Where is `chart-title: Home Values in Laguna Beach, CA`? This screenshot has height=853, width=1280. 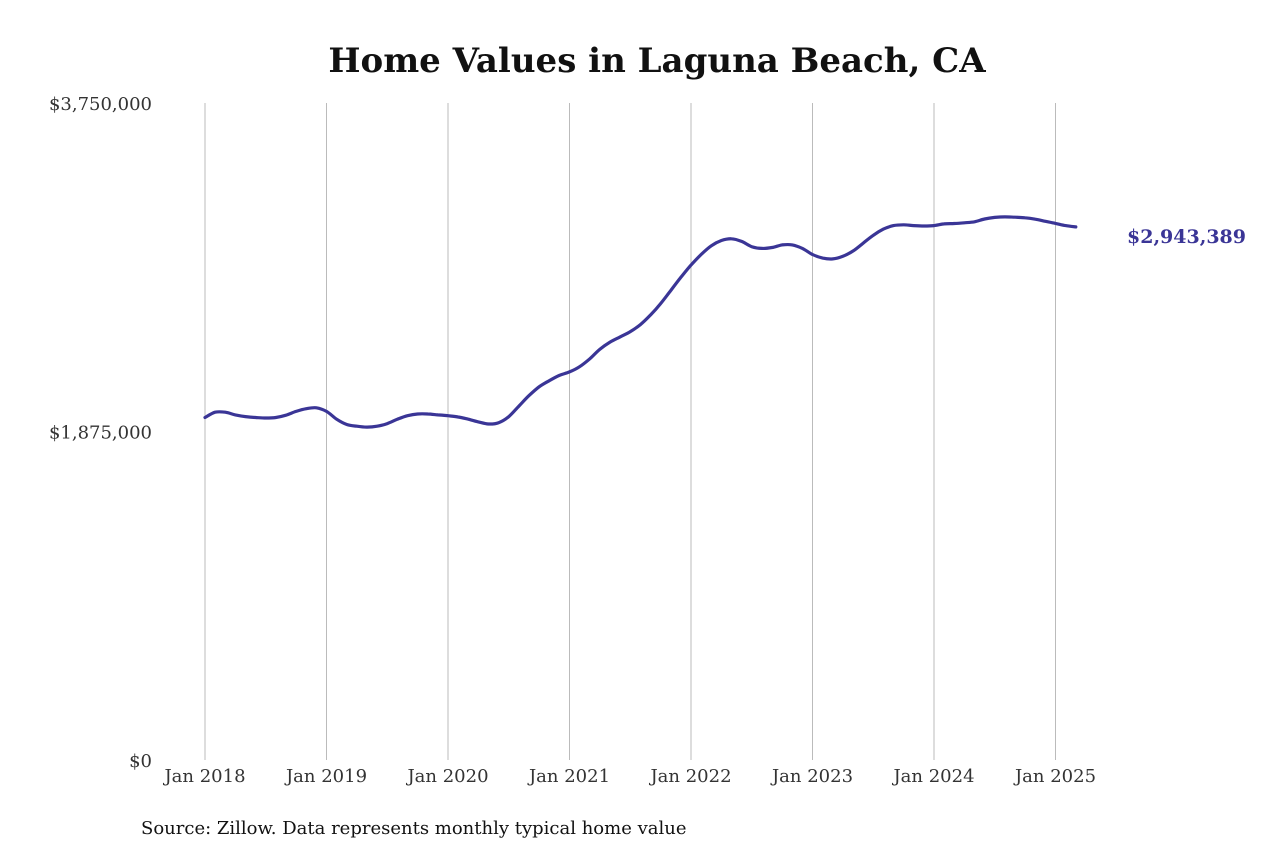
chart-title: Home Values in Laguna Beach, CA is located at coordinates (657, 61).